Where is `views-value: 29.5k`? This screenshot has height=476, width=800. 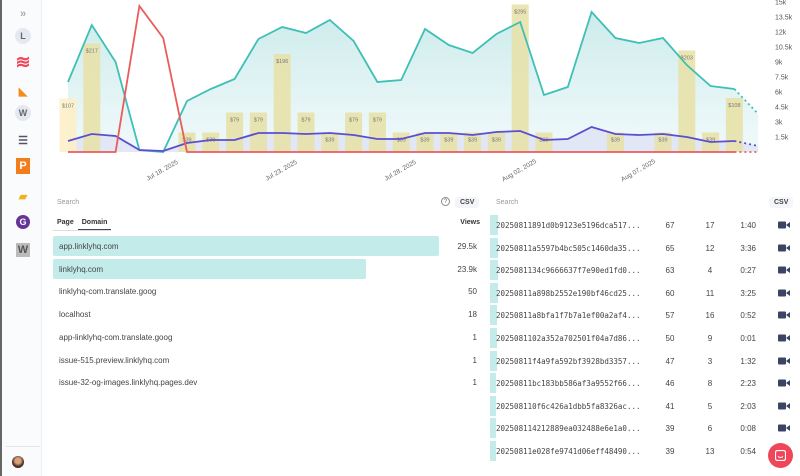 views-value: 29.5k is located at coordinates (467, 246).